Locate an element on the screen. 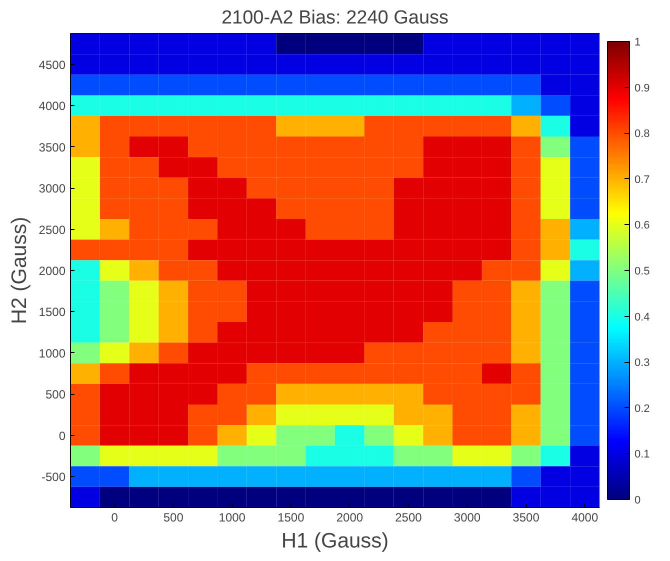 The width and height of the screenshot is (670, 561). color-bar-label: 0.8 is located at coordinates (642, 134).